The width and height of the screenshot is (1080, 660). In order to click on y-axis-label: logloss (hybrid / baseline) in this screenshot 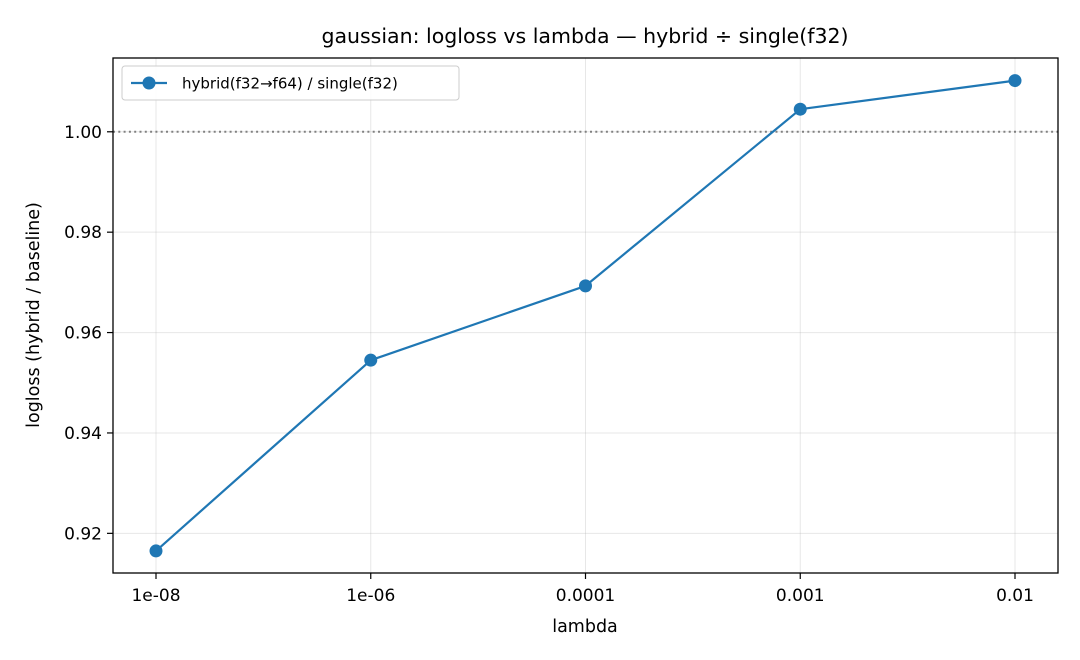, I will do `click(34, 315)`.